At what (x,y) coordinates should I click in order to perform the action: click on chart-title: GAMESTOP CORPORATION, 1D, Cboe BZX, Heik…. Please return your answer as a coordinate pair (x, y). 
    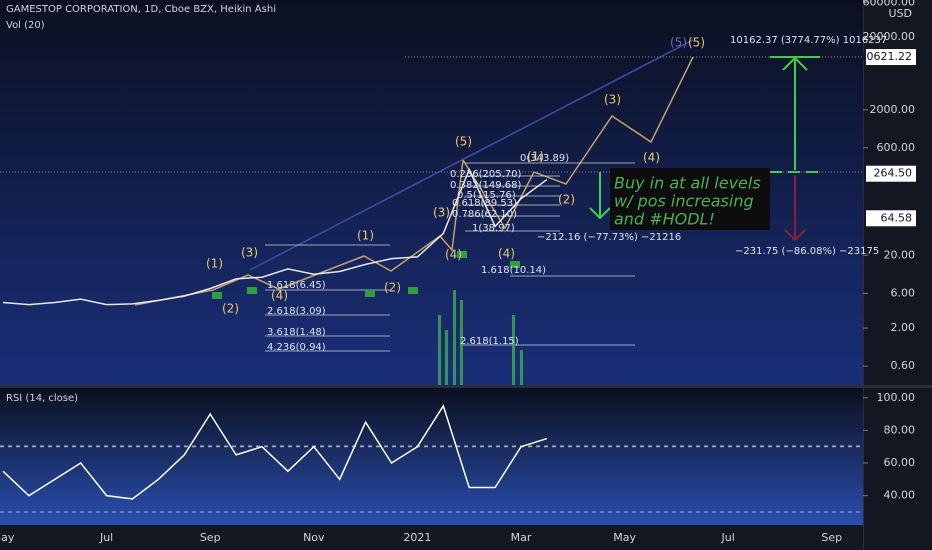
    Looking at the image, I should click on (141, 9).